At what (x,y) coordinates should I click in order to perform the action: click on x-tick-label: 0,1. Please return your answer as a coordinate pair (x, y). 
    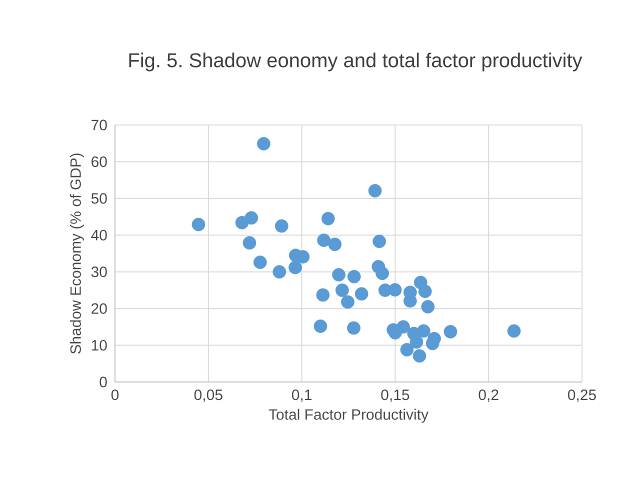
    Looking at the image, I should click on (302, 396).